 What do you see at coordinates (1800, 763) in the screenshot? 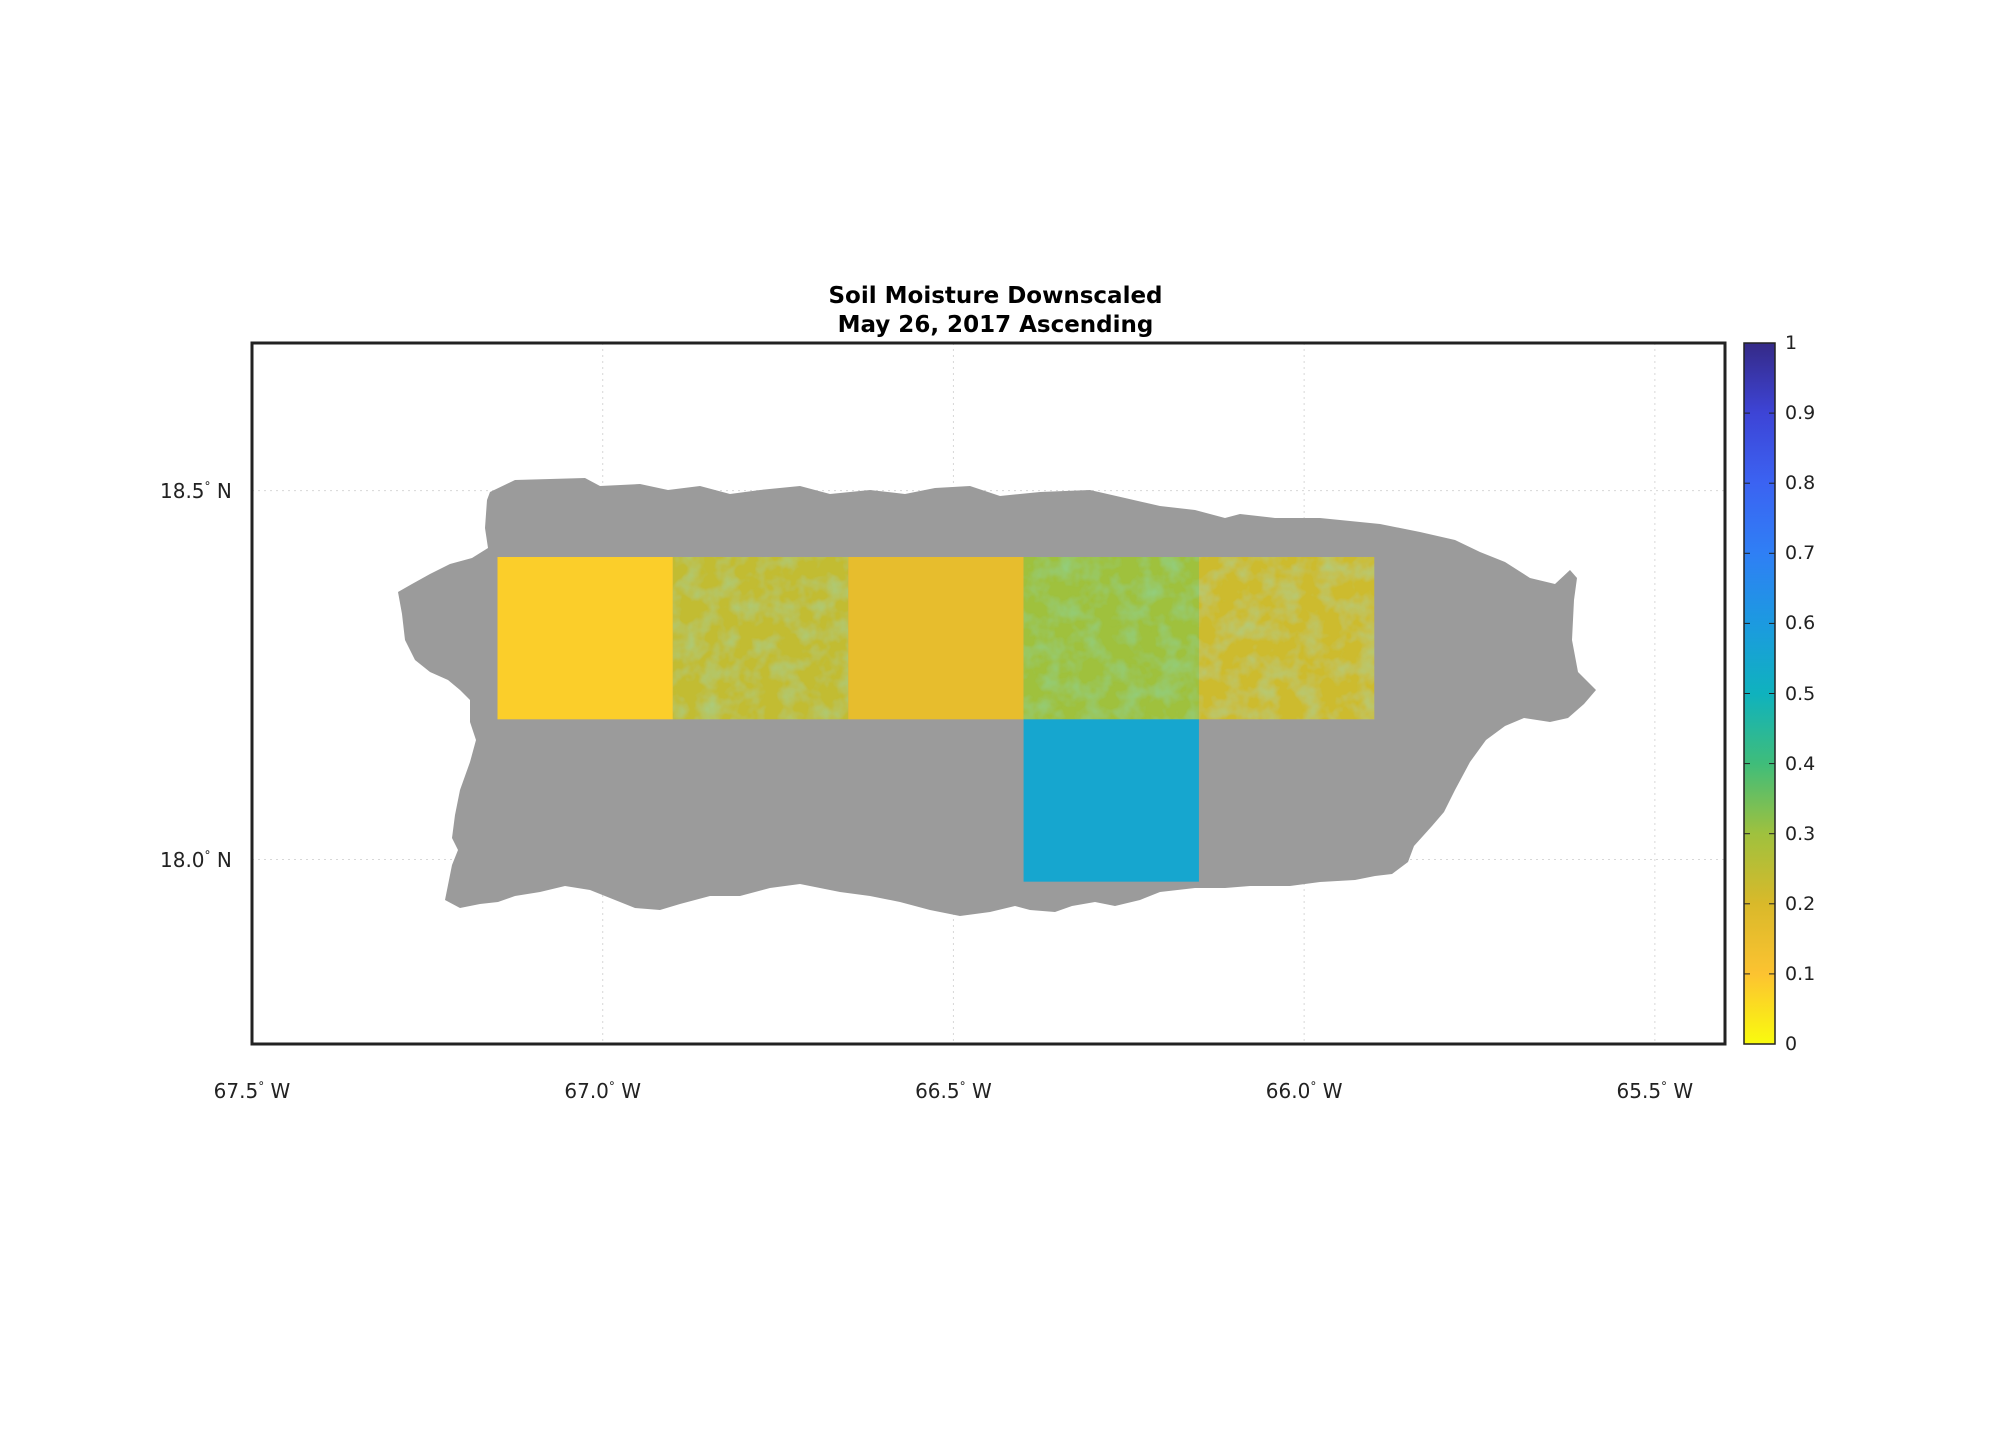
I see `colorbar-tick-label: 0.4` at bounding box center [1800, 763].